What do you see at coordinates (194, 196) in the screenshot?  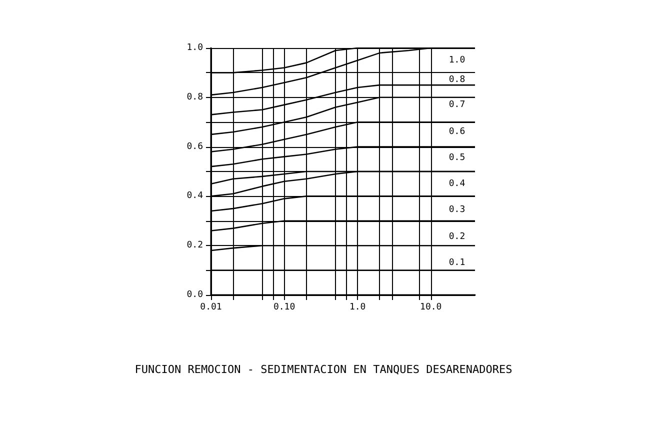 I see `y-tick-label: 0.4` at bounding box center [194, 196].